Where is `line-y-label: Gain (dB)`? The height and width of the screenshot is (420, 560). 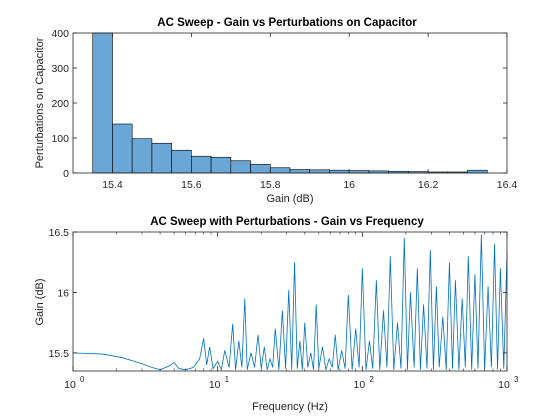
line-y-label: Gain (dB) is located at coordinates (40, 301).